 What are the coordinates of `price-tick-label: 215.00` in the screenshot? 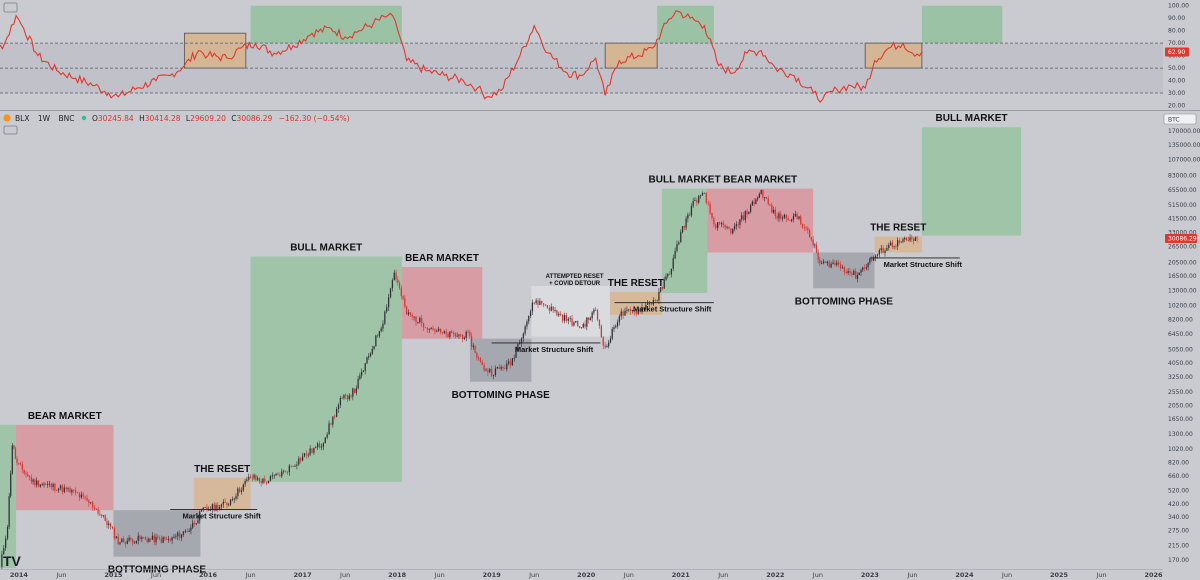 It's located at (1178, 546).